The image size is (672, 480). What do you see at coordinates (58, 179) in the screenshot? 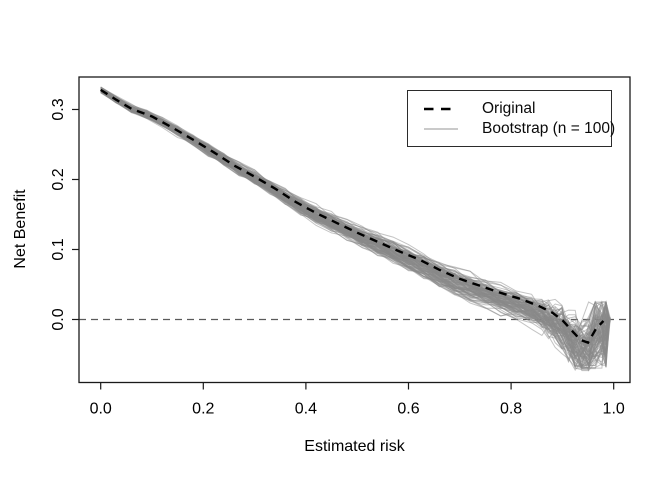
I see `y-tick-label: 0.2` at bounding box center [58, 179].